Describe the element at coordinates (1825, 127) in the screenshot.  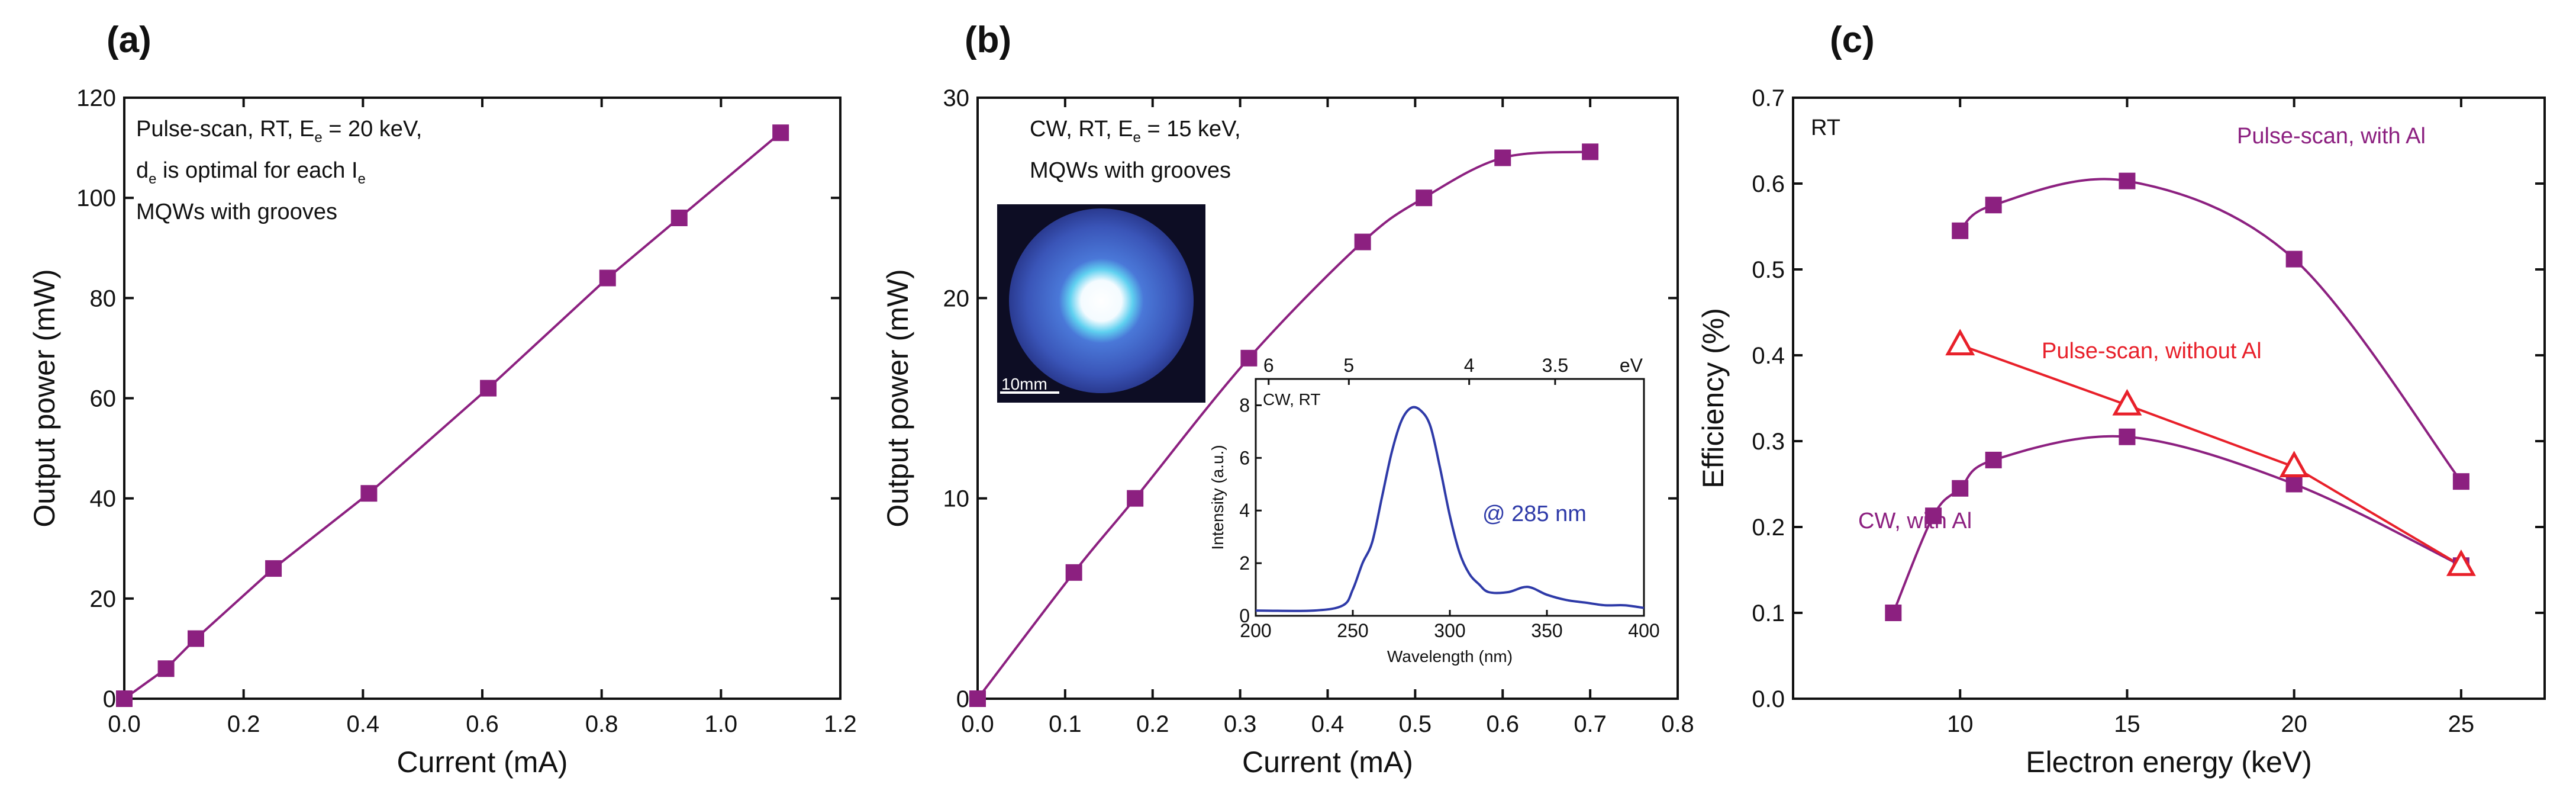
I see `corner-label-rt: RT` at that location.